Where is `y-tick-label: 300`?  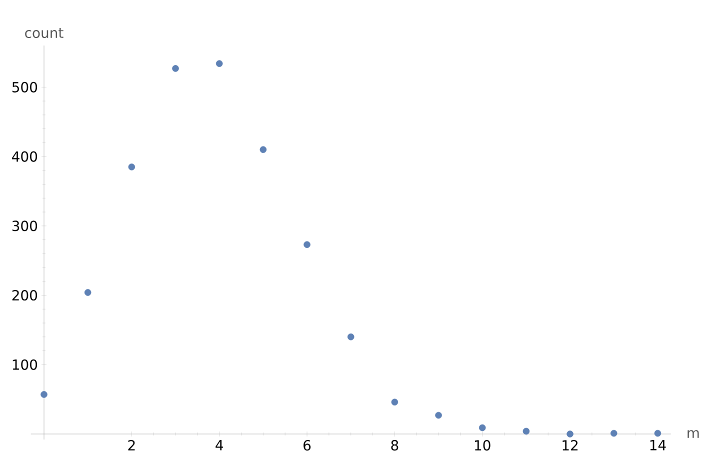 y-tick-label: 300 is located at coordinates (25, 226).